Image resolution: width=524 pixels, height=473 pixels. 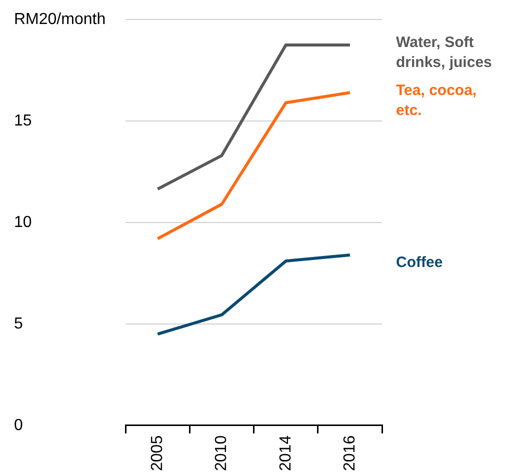 What do you see at coordinates (23, 222) in the screenshot?
I see `y-tick-label: 10` at bounding box center [23, 222].